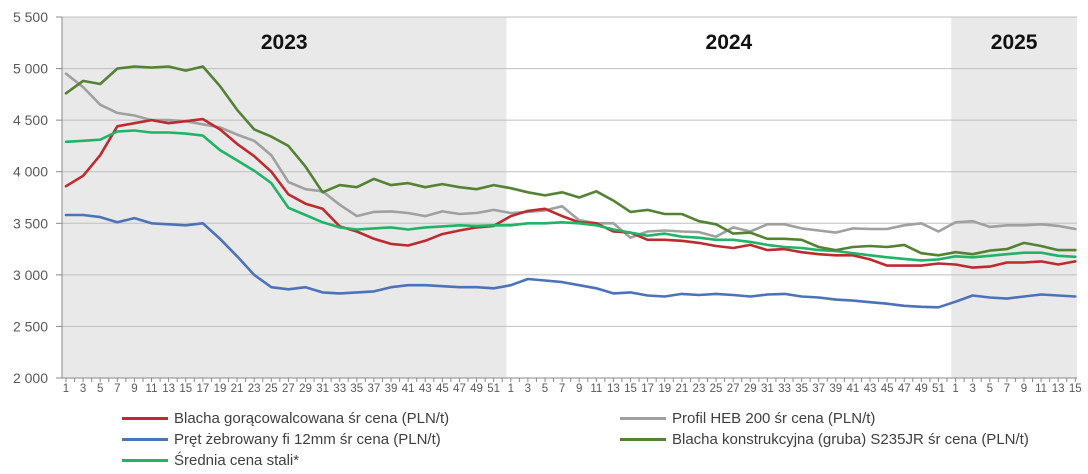  Describe the element at coordinates (649, 42) in the screenshot. I see `year-labels: 2023 2024 2025` at that location.